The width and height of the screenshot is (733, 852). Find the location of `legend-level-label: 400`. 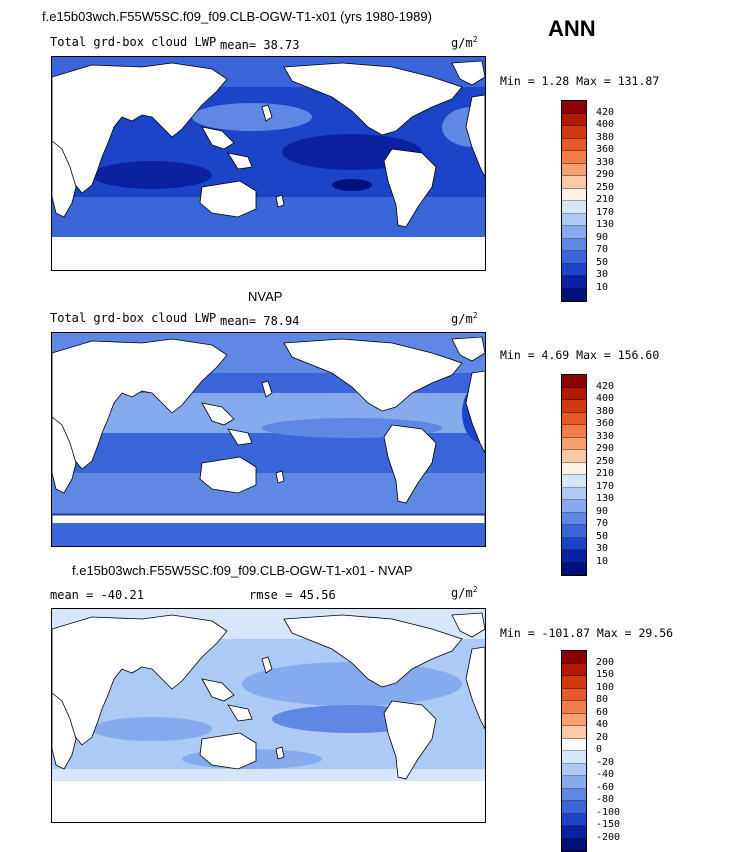

legend-level-label: 400 is located at coordinates (605, 124).